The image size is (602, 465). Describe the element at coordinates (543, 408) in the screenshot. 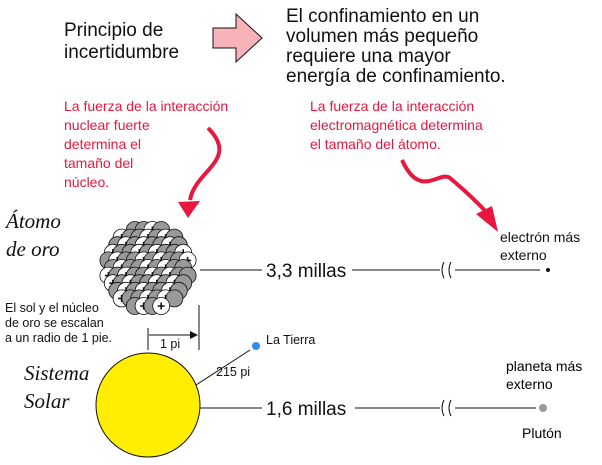

I see `pluto` at that location.